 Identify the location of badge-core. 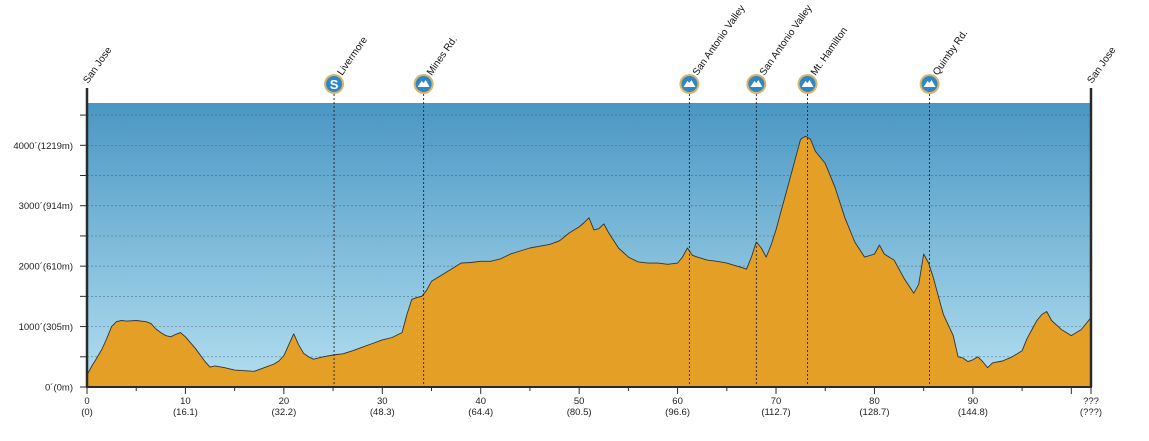
(334, 84).